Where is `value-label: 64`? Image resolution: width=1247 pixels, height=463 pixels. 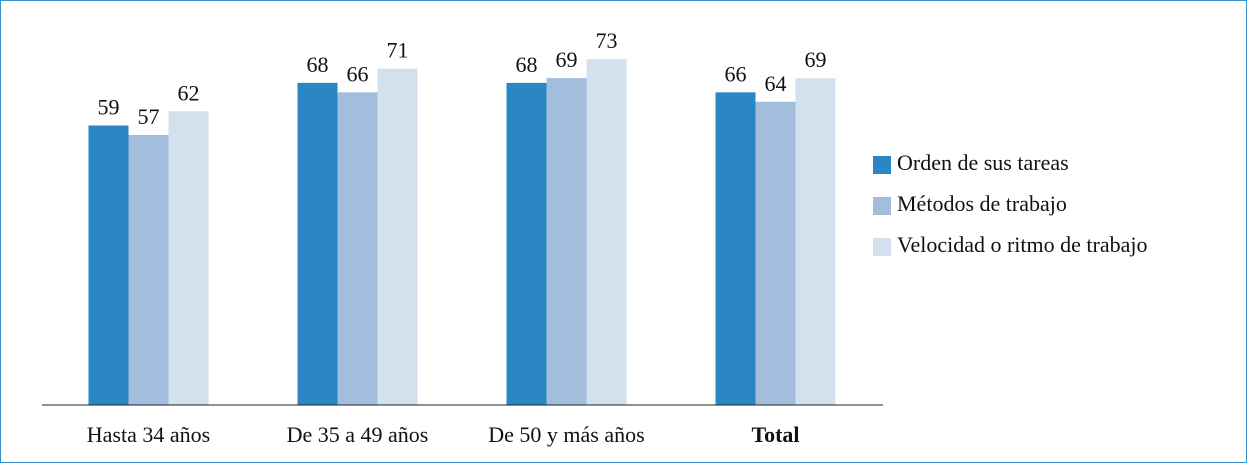 value-label: 64 is located at coordinates (776, 83).